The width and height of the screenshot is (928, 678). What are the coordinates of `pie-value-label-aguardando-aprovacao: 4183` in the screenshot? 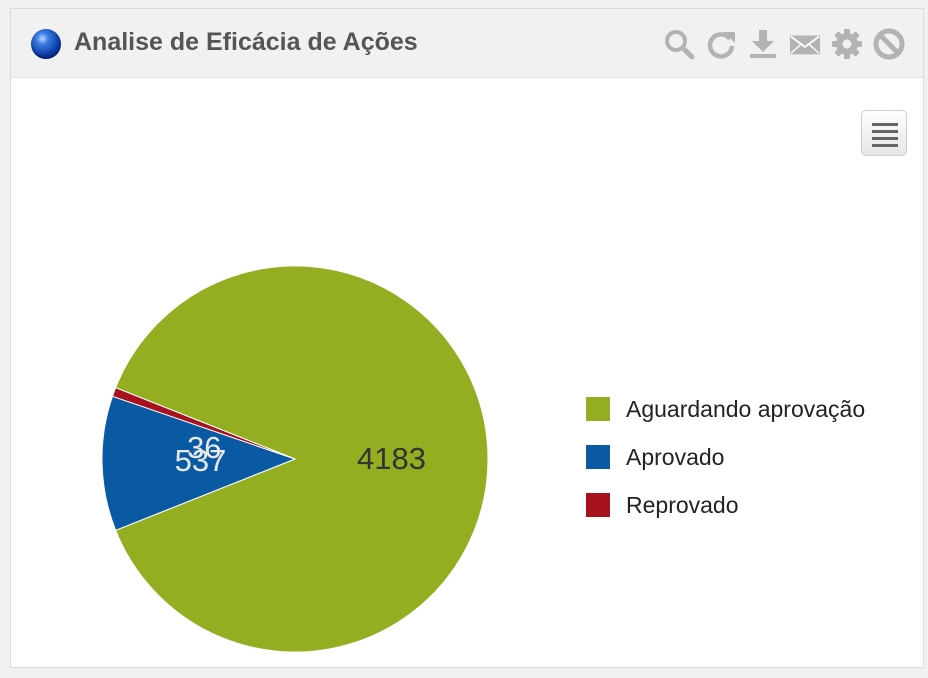 It's located at (391, 458).